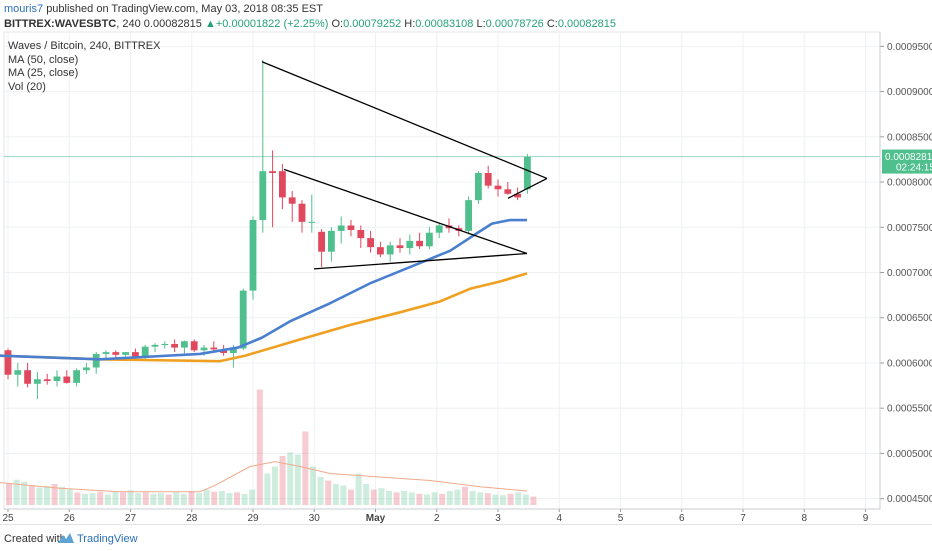 The height and width of the screenshot is (551, 932). Describe the element at coordinates (272, 24) in the screenshot. I see `price-change: +0.00001822 (+2.25%)` at that location.